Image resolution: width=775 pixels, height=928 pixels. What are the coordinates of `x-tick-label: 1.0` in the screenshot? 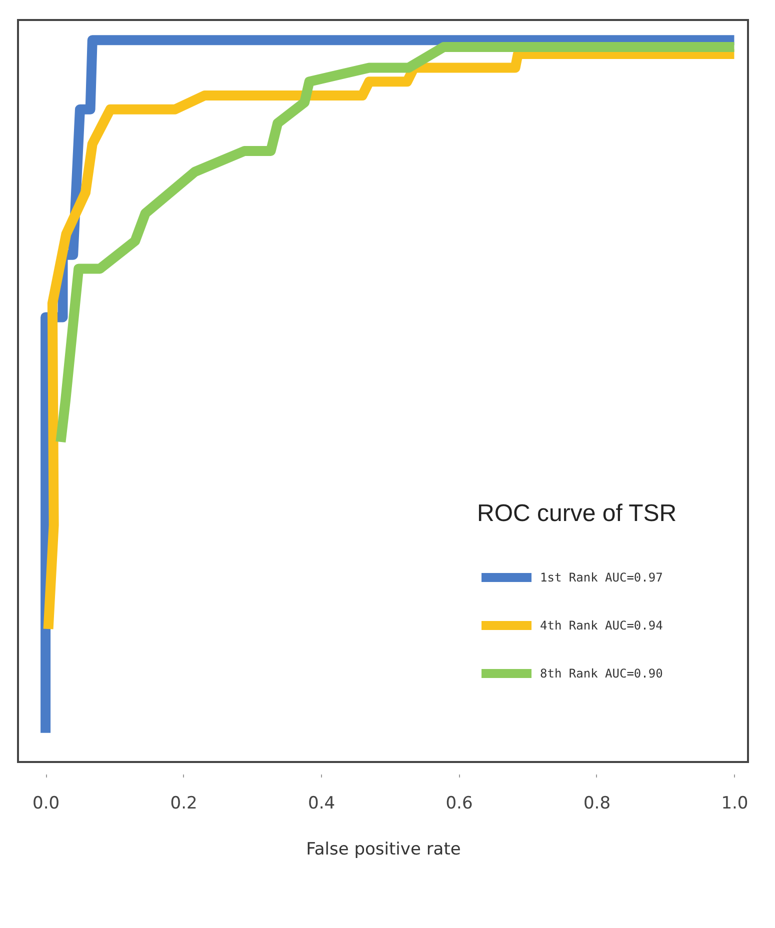 It's located at (734, 804).